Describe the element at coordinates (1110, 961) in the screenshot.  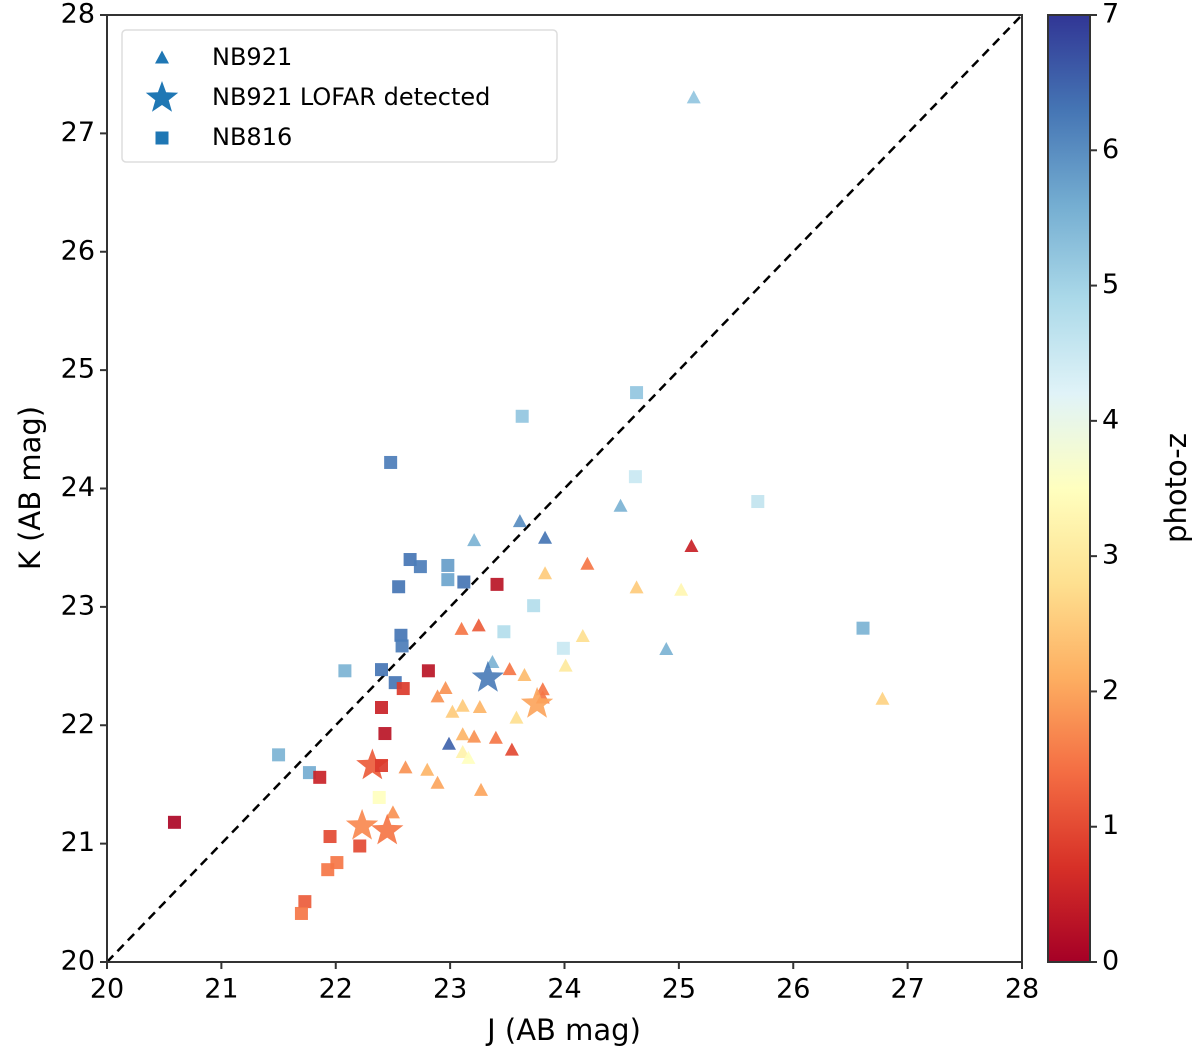
I see `colorbar-tick-label: 0` at that location.